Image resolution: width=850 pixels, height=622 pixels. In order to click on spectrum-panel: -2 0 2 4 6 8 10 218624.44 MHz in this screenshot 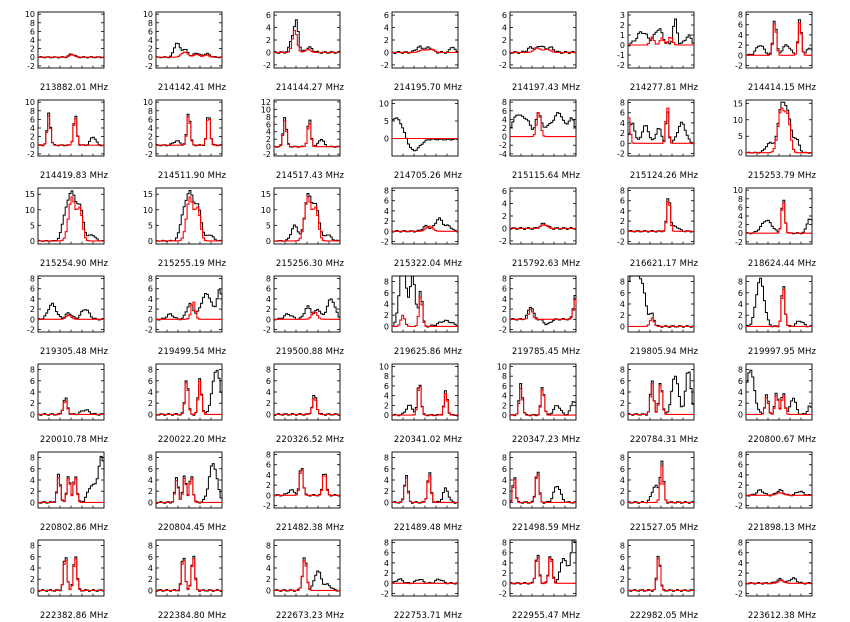, I will do `click(768, 226)`.